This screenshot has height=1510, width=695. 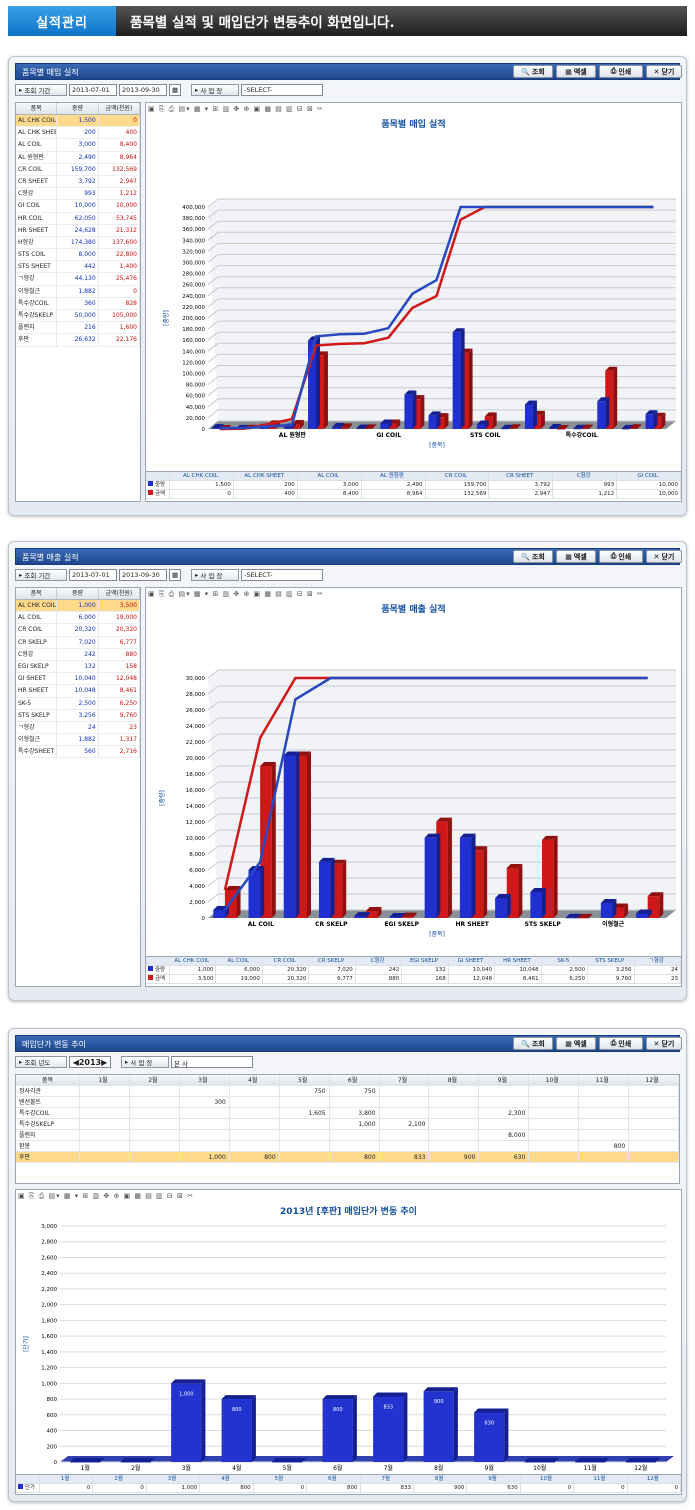 What do you see at coordinates (604, 1080) in the screenshot?
I see `grid-header-cell: 11월` at bounding box center [604, 1080].